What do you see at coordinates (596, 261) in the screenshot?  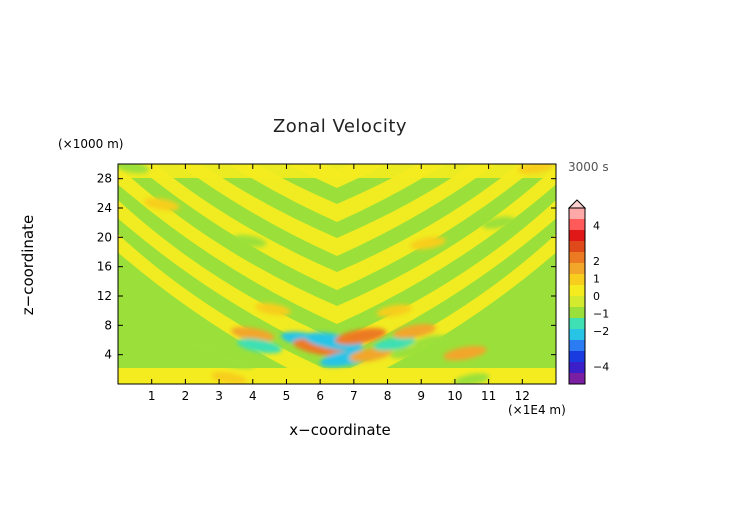 I see `colorbar-tick-label: 2` at bounding box center [596, 261].